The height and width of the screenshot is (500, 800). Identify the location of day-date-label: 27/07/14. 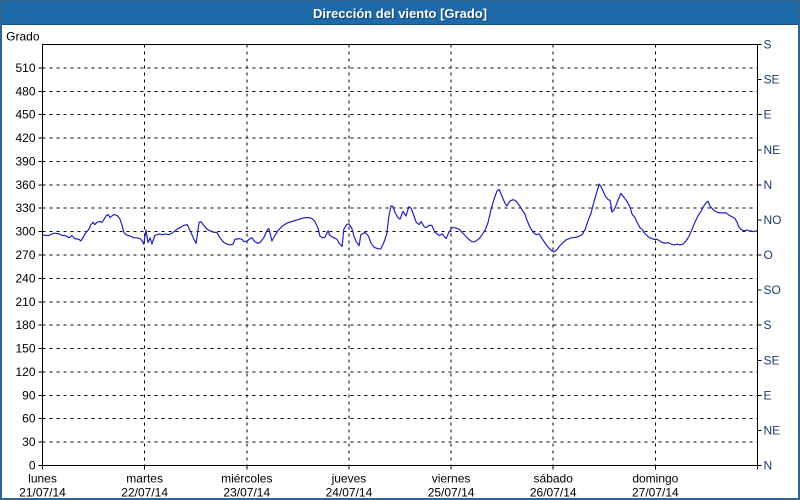
(655, 493).